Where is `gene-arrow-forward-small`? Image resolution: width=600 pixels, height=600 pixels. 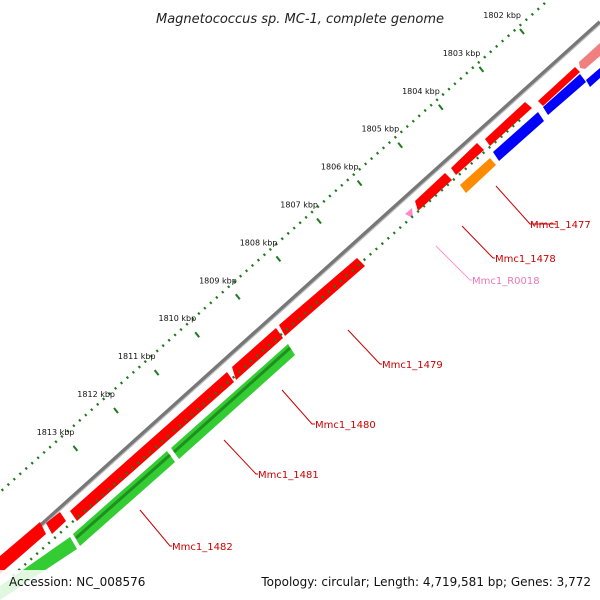
gene-arrow-forward-small is located at coordinates (56, 523).